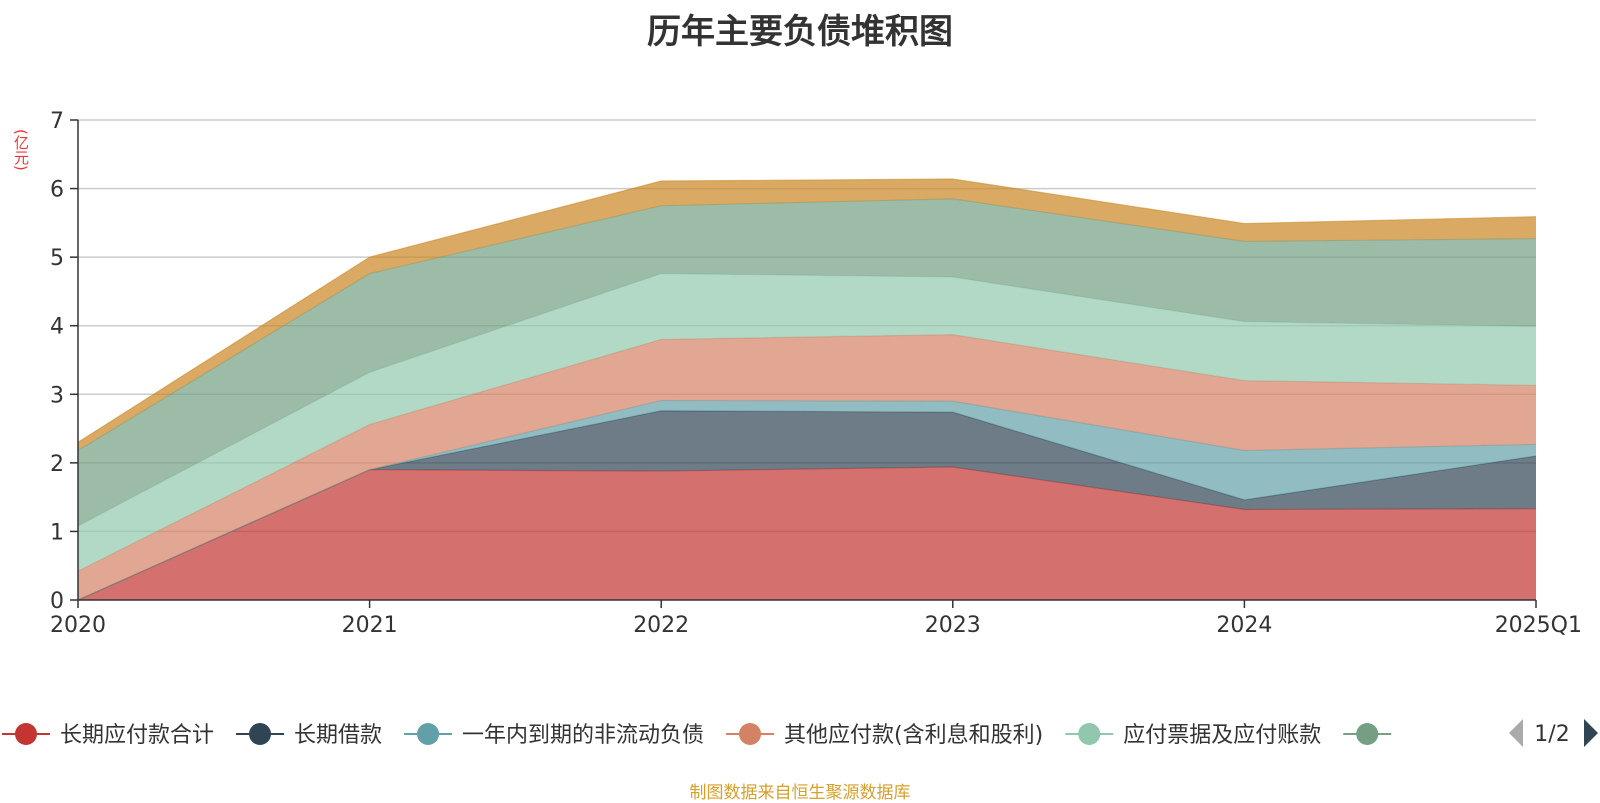  I want to click on legend-page-indicator: 1/2, so click(1551, 734).